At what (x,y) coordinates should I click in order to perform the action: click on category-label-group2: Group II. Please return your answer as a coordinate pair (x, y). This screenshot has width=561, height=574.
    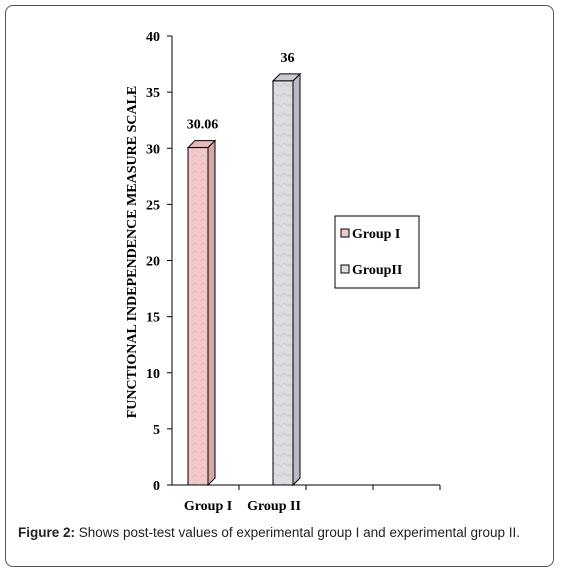
    Looking at the image, I should click on (274, 506).